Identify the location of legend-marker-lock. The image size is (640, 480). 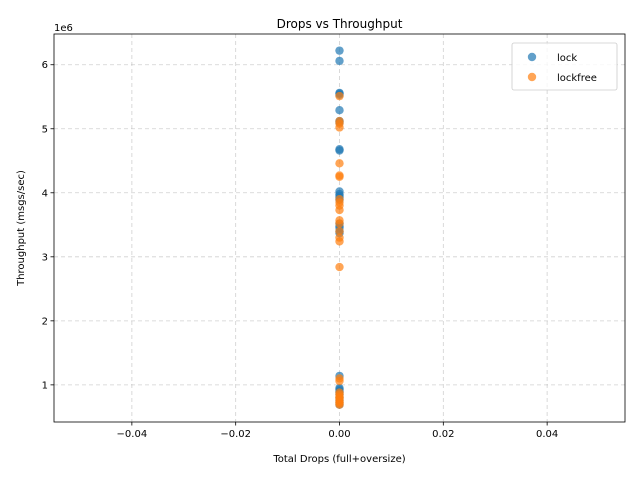
(532, 57).